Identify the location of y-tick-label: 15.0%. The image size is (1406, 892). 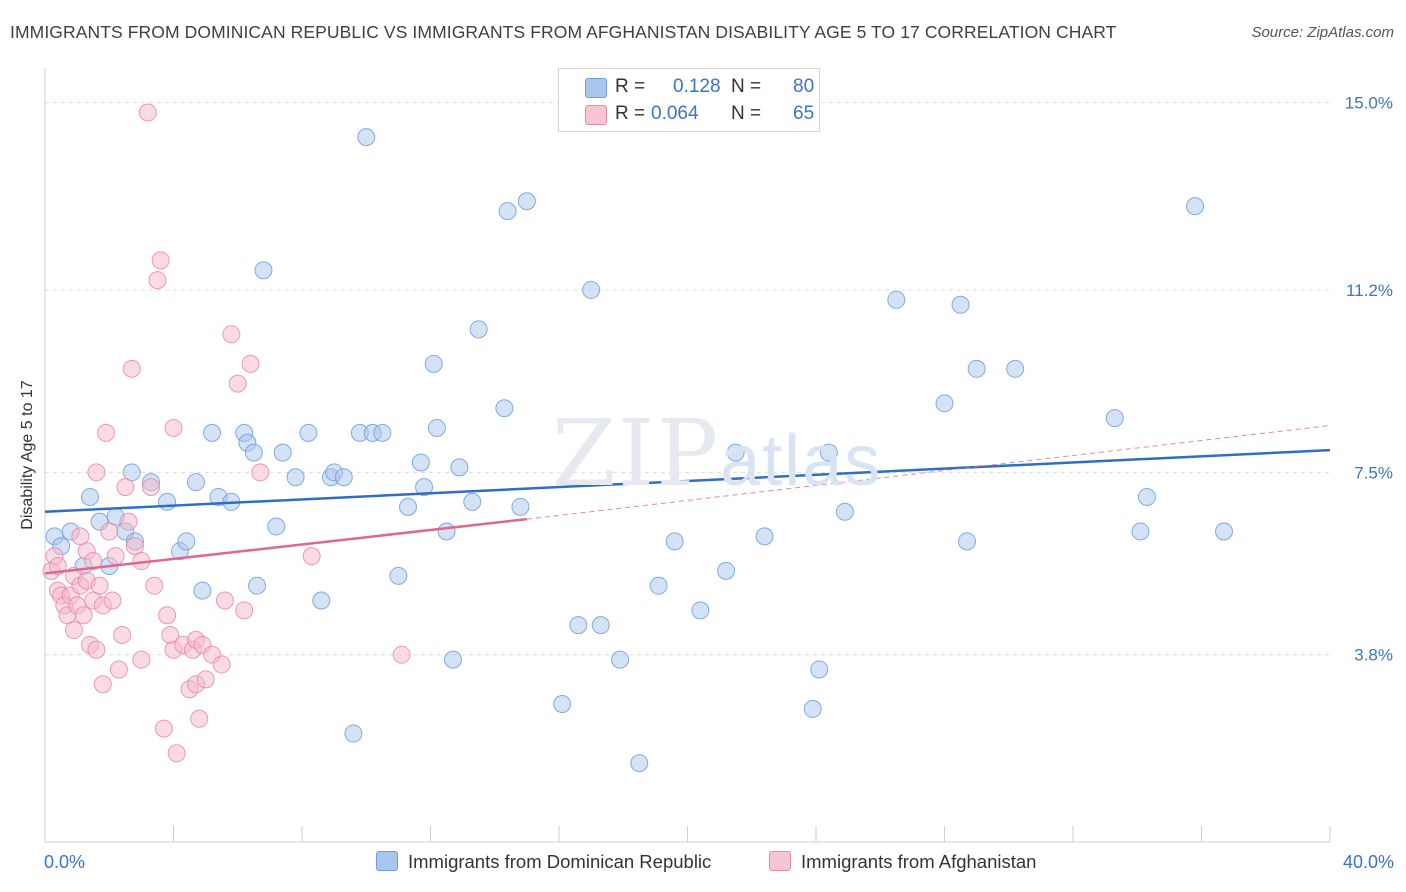
(1369, 103).